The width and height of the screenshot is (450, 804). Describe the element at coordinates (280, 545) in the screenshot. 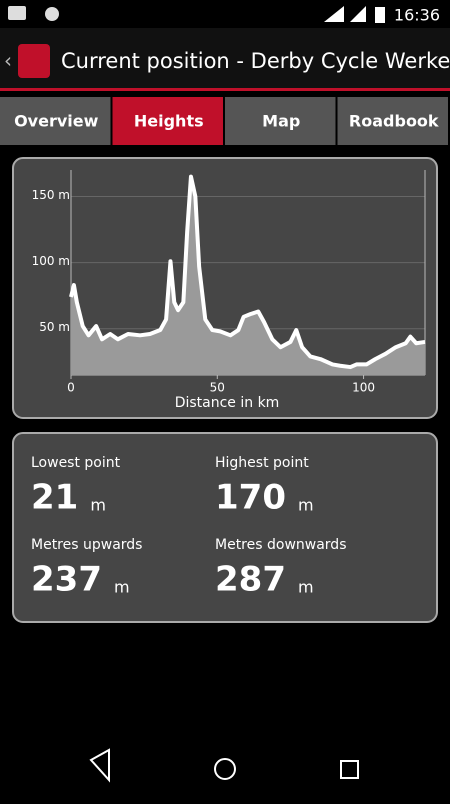

I see `stat-label: Metres downwards` at that location.